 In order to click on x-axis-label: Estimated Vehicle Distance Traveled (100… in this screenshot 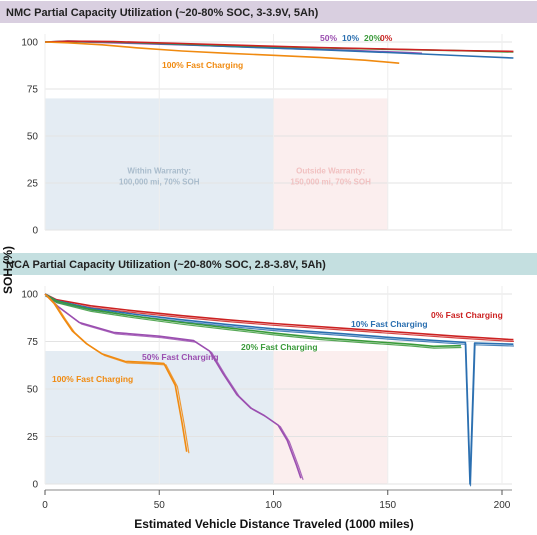, I will do `click(273, 524)`.